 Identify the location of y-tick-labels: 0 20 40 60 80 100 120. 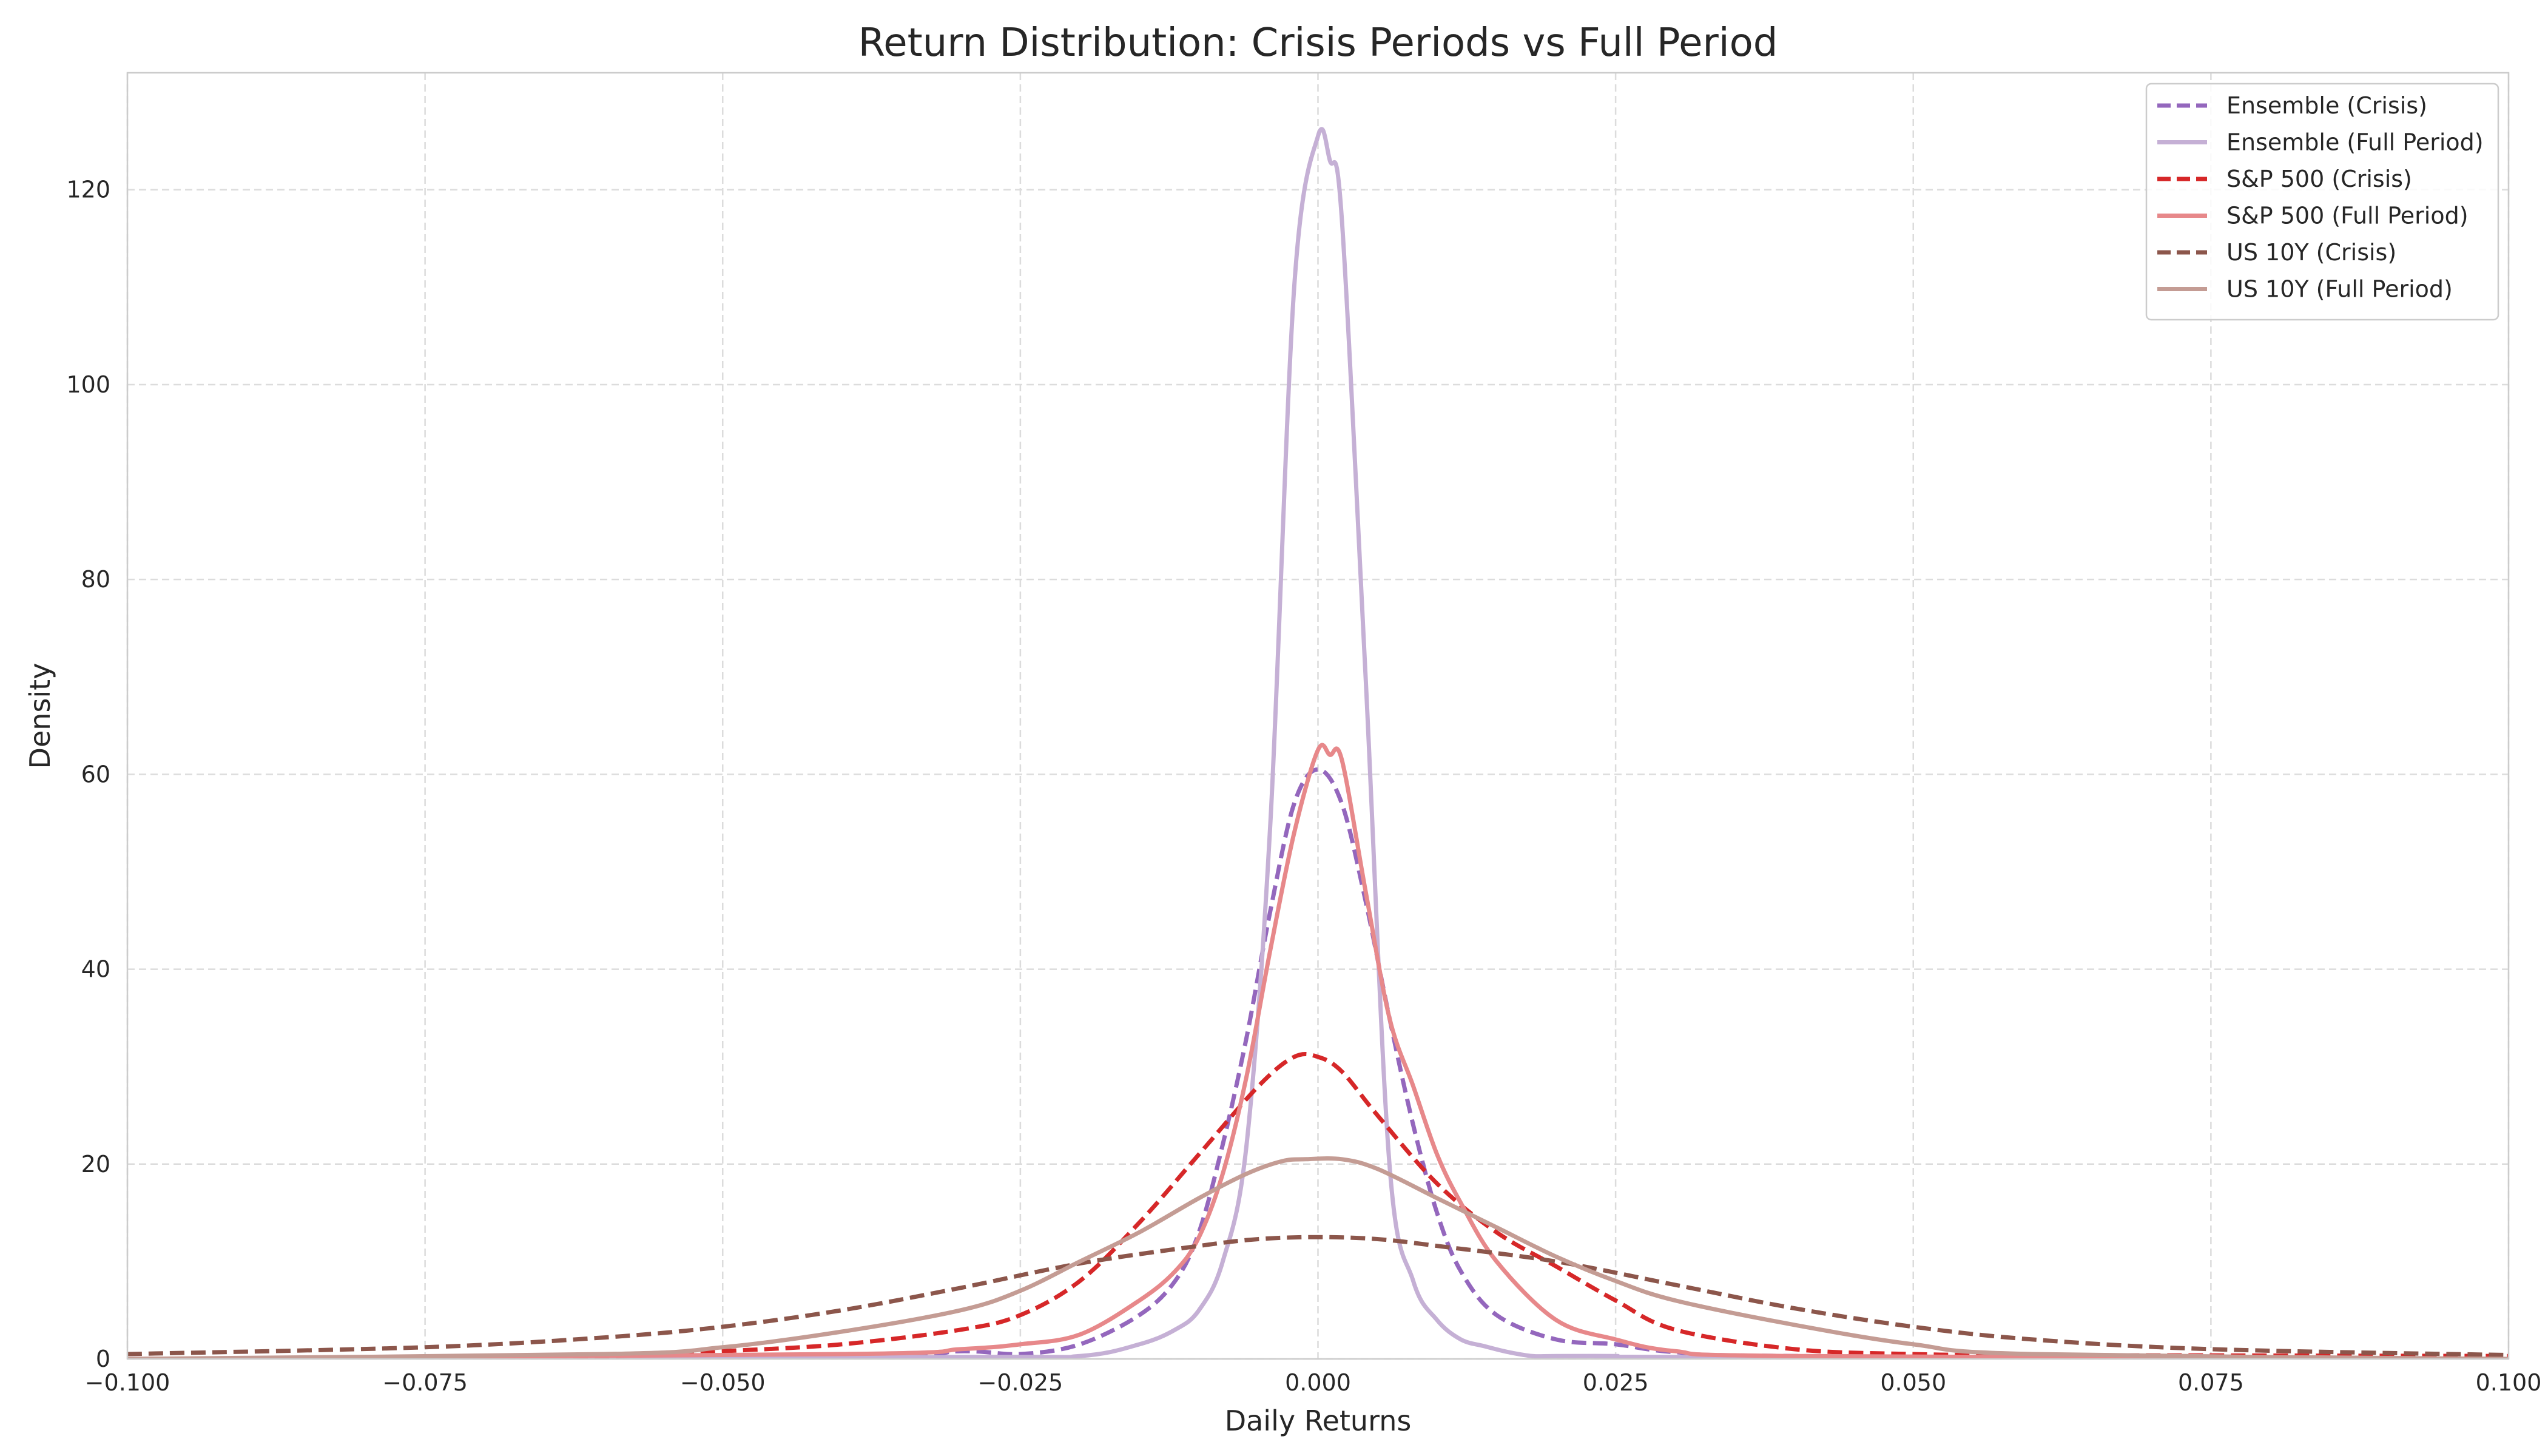
(88, 774).